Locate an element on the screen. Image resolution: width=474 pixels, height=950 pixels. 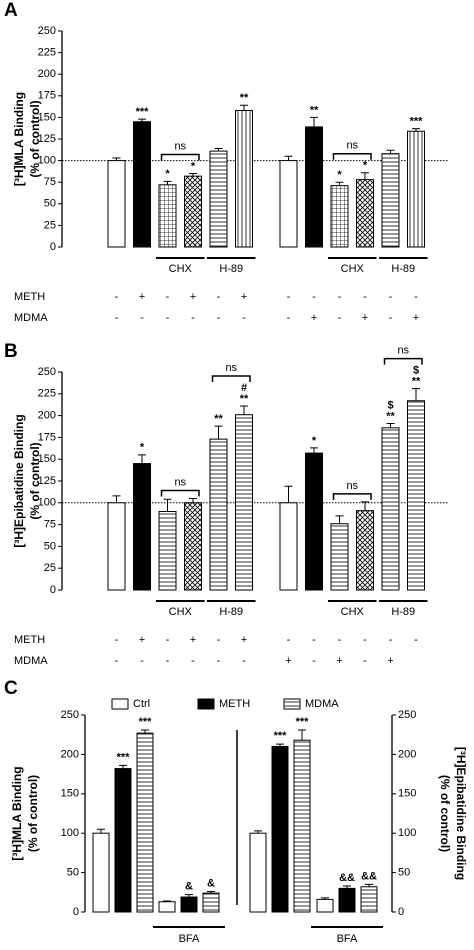
y-tick-label: 225 is located at coordinates (47, 394).